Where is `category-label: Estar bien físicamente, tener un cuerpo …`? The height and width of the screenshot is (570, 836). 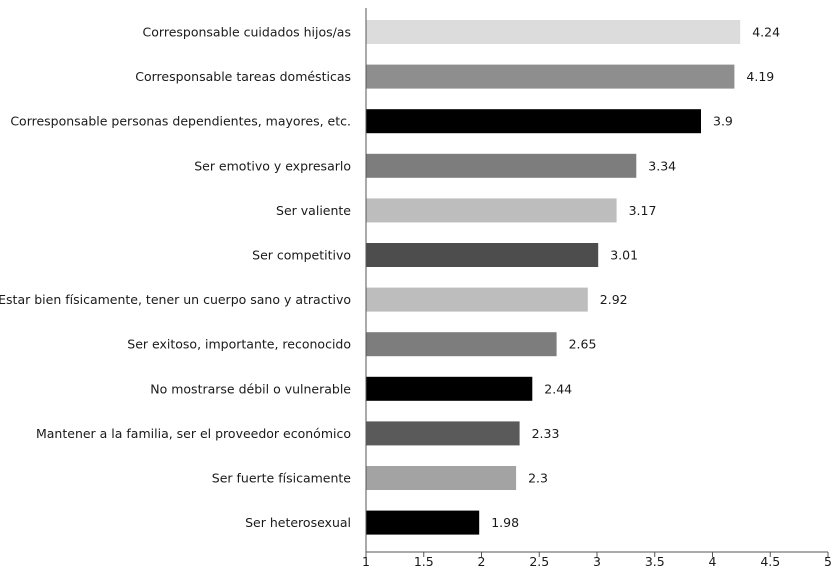
category-label: Estar bien físicamente, tener un cuerpo … is located at coordinates (175, 299).